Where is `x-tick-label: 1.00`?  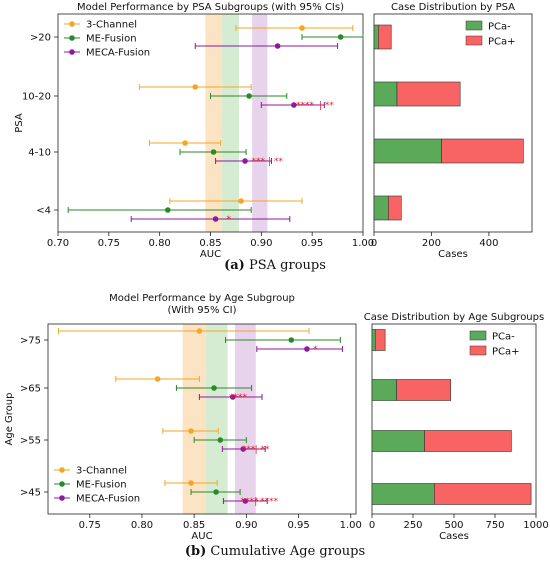
x-tick-label: 1.00 is located at coordinates (351, 525).